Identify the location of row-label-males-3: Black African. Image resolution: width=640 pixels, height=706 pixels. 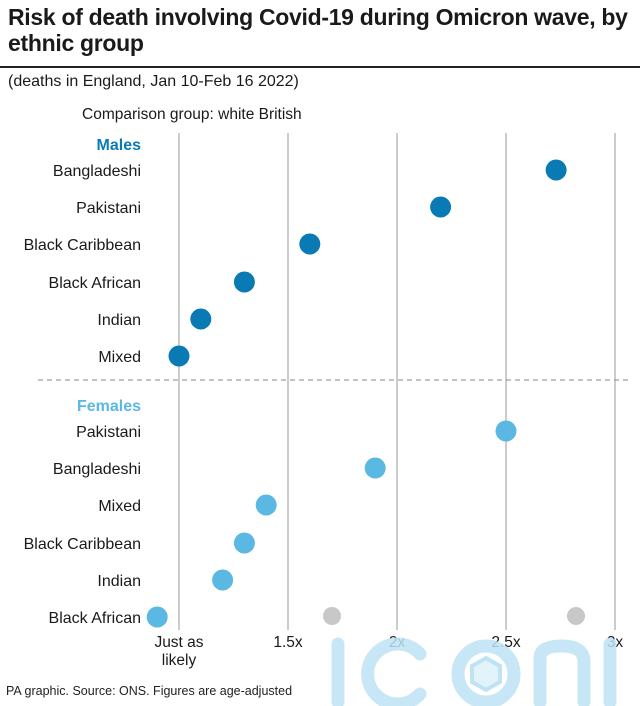
(95, 283).